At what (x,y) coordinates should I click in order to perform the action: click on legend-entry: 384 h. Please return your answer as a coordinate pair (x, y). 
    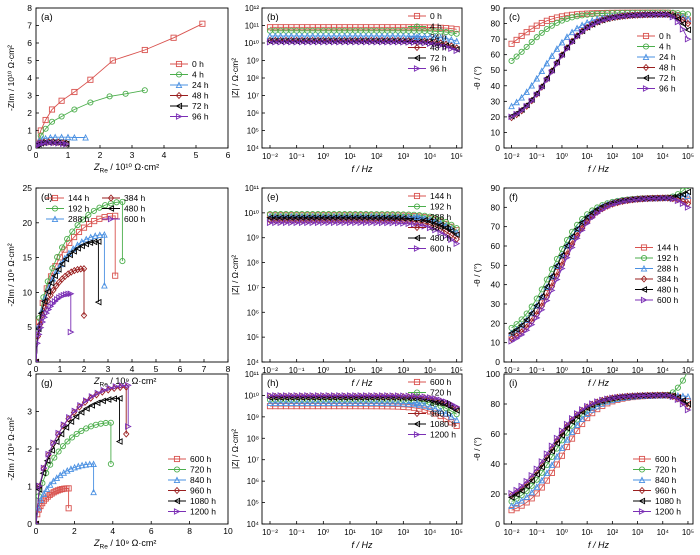
    Looking at the image, I should click on (441, 228).